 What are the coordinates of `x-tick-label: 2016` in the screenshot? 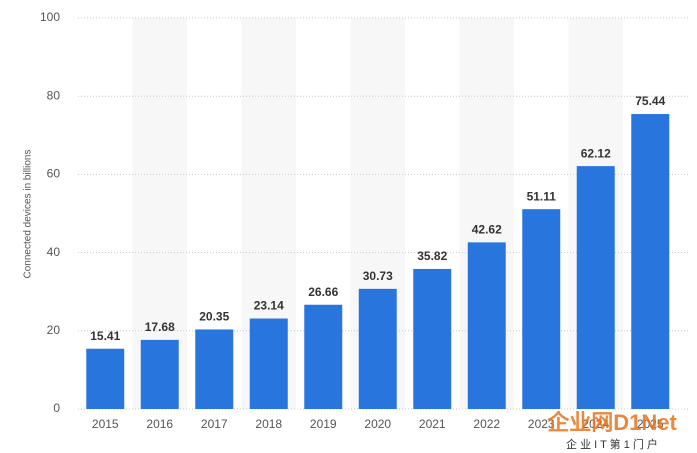 It's located at (159, 424).